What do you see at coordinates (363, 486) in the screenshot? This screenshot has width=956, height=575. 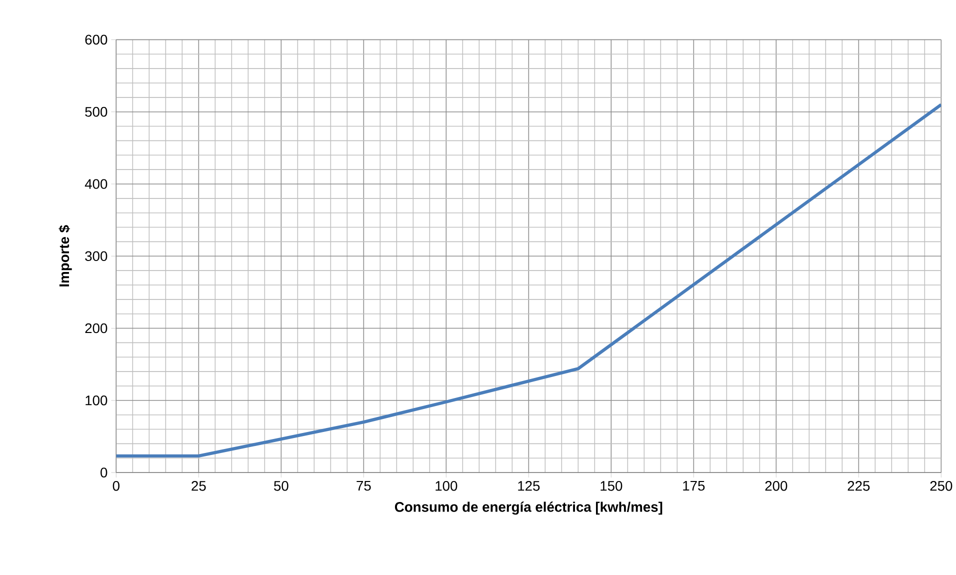 I see `x-tick-label: 75` at bounding box center [363, 486].